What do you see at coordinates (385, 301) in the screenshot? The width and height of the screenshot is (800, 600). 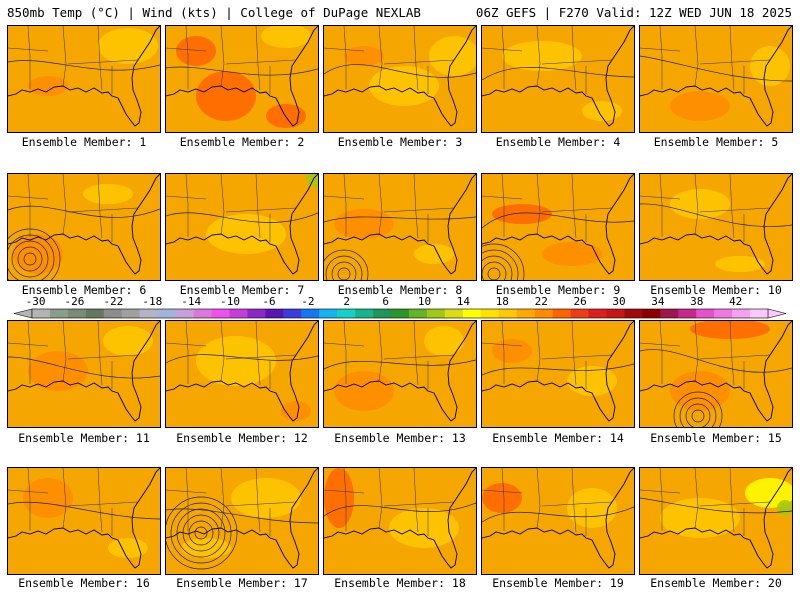 I see `colorbar-tick-label: 6` at bounding box center [385, 301].